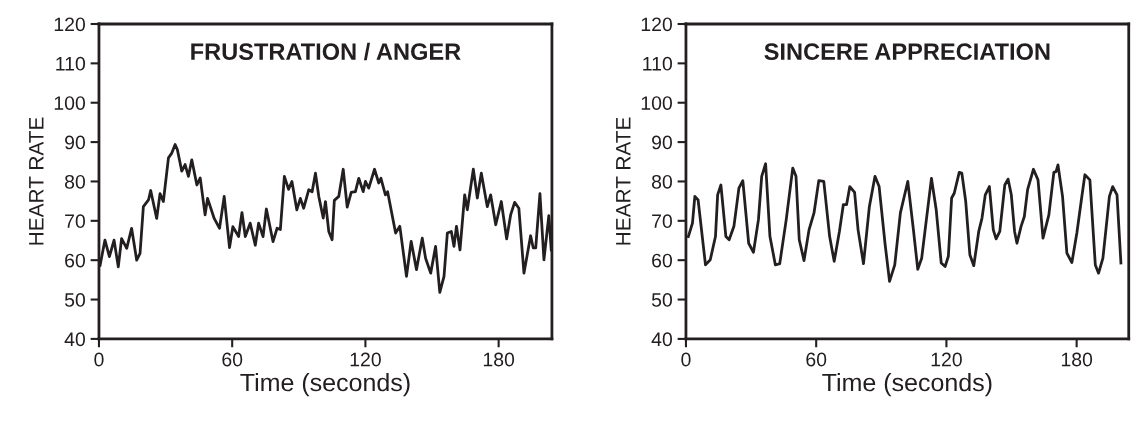 This screenshot has height=421, width=1131. Describe the element at coordinates (907, 51) in the screenshot. I see `text: SINCERE APPRECIATION` at that location.